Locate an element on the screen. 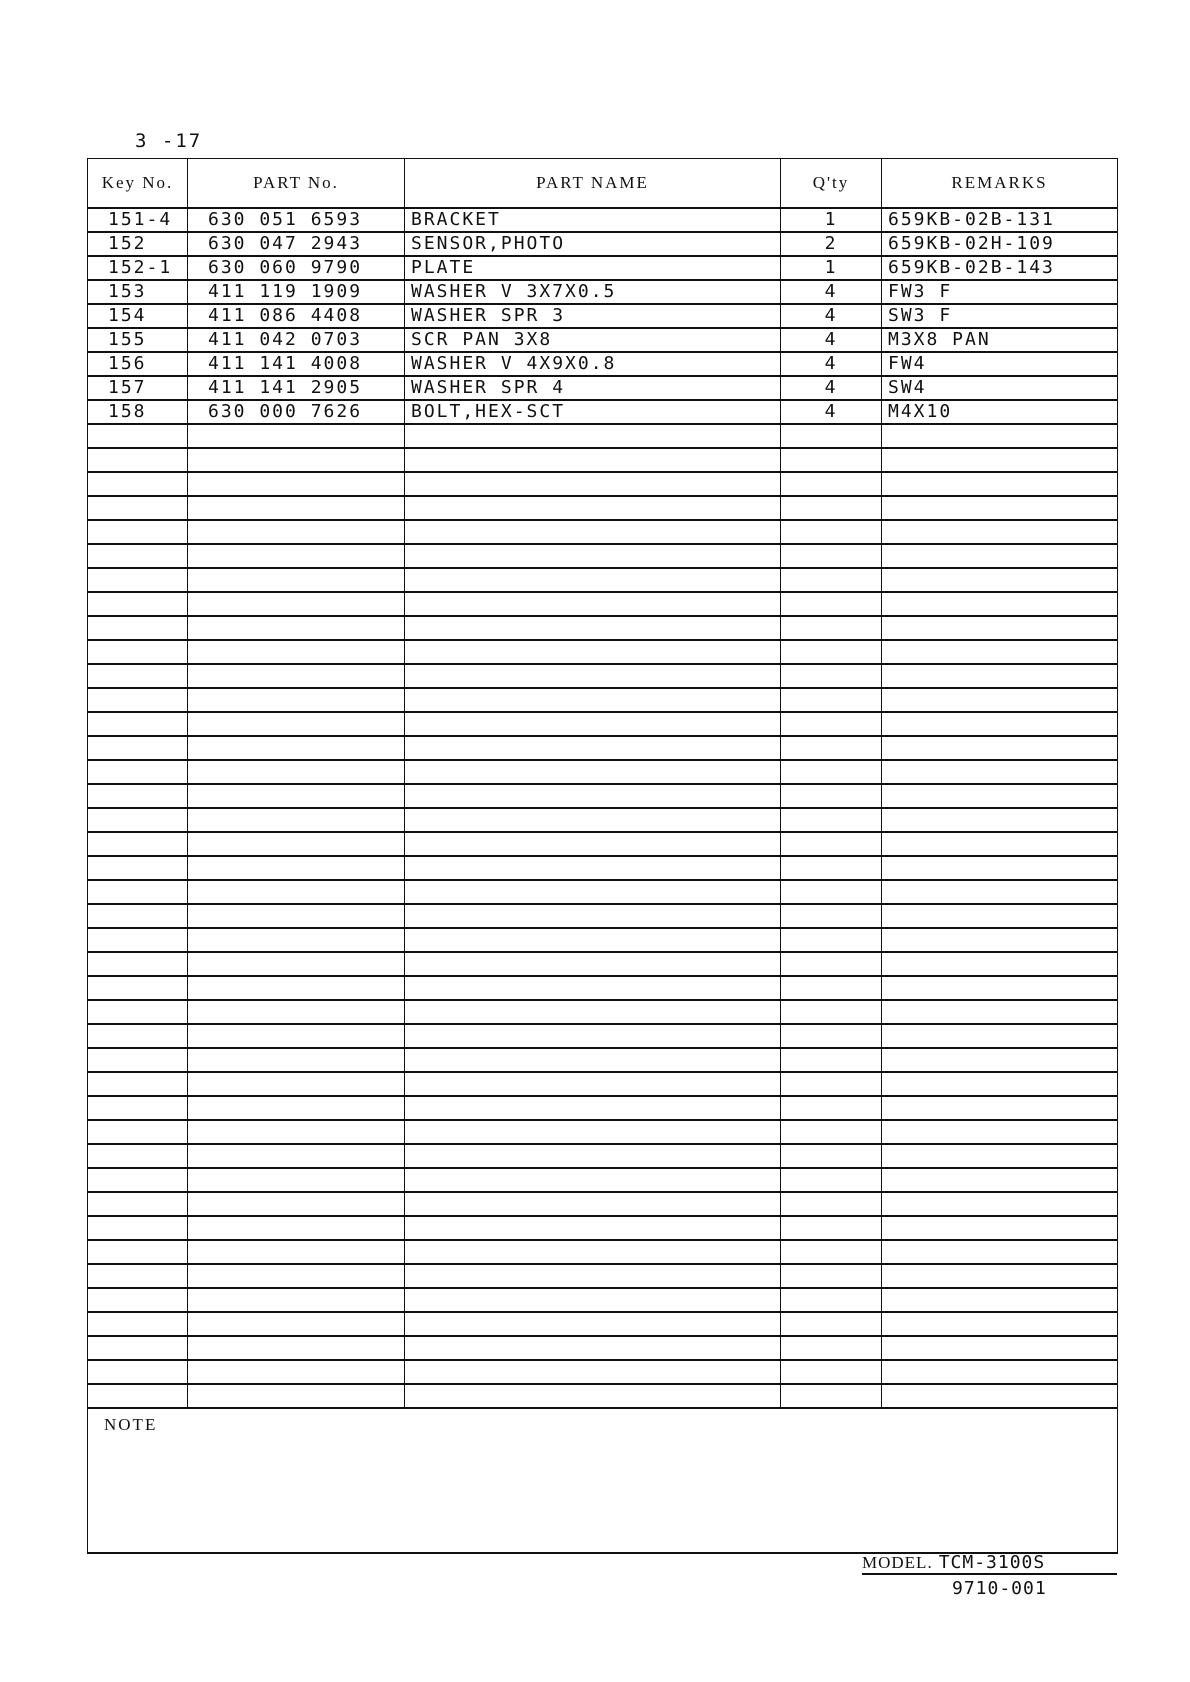  cell-part-name: BOLT,HEX-SCT is located at coordinates (592, 412).